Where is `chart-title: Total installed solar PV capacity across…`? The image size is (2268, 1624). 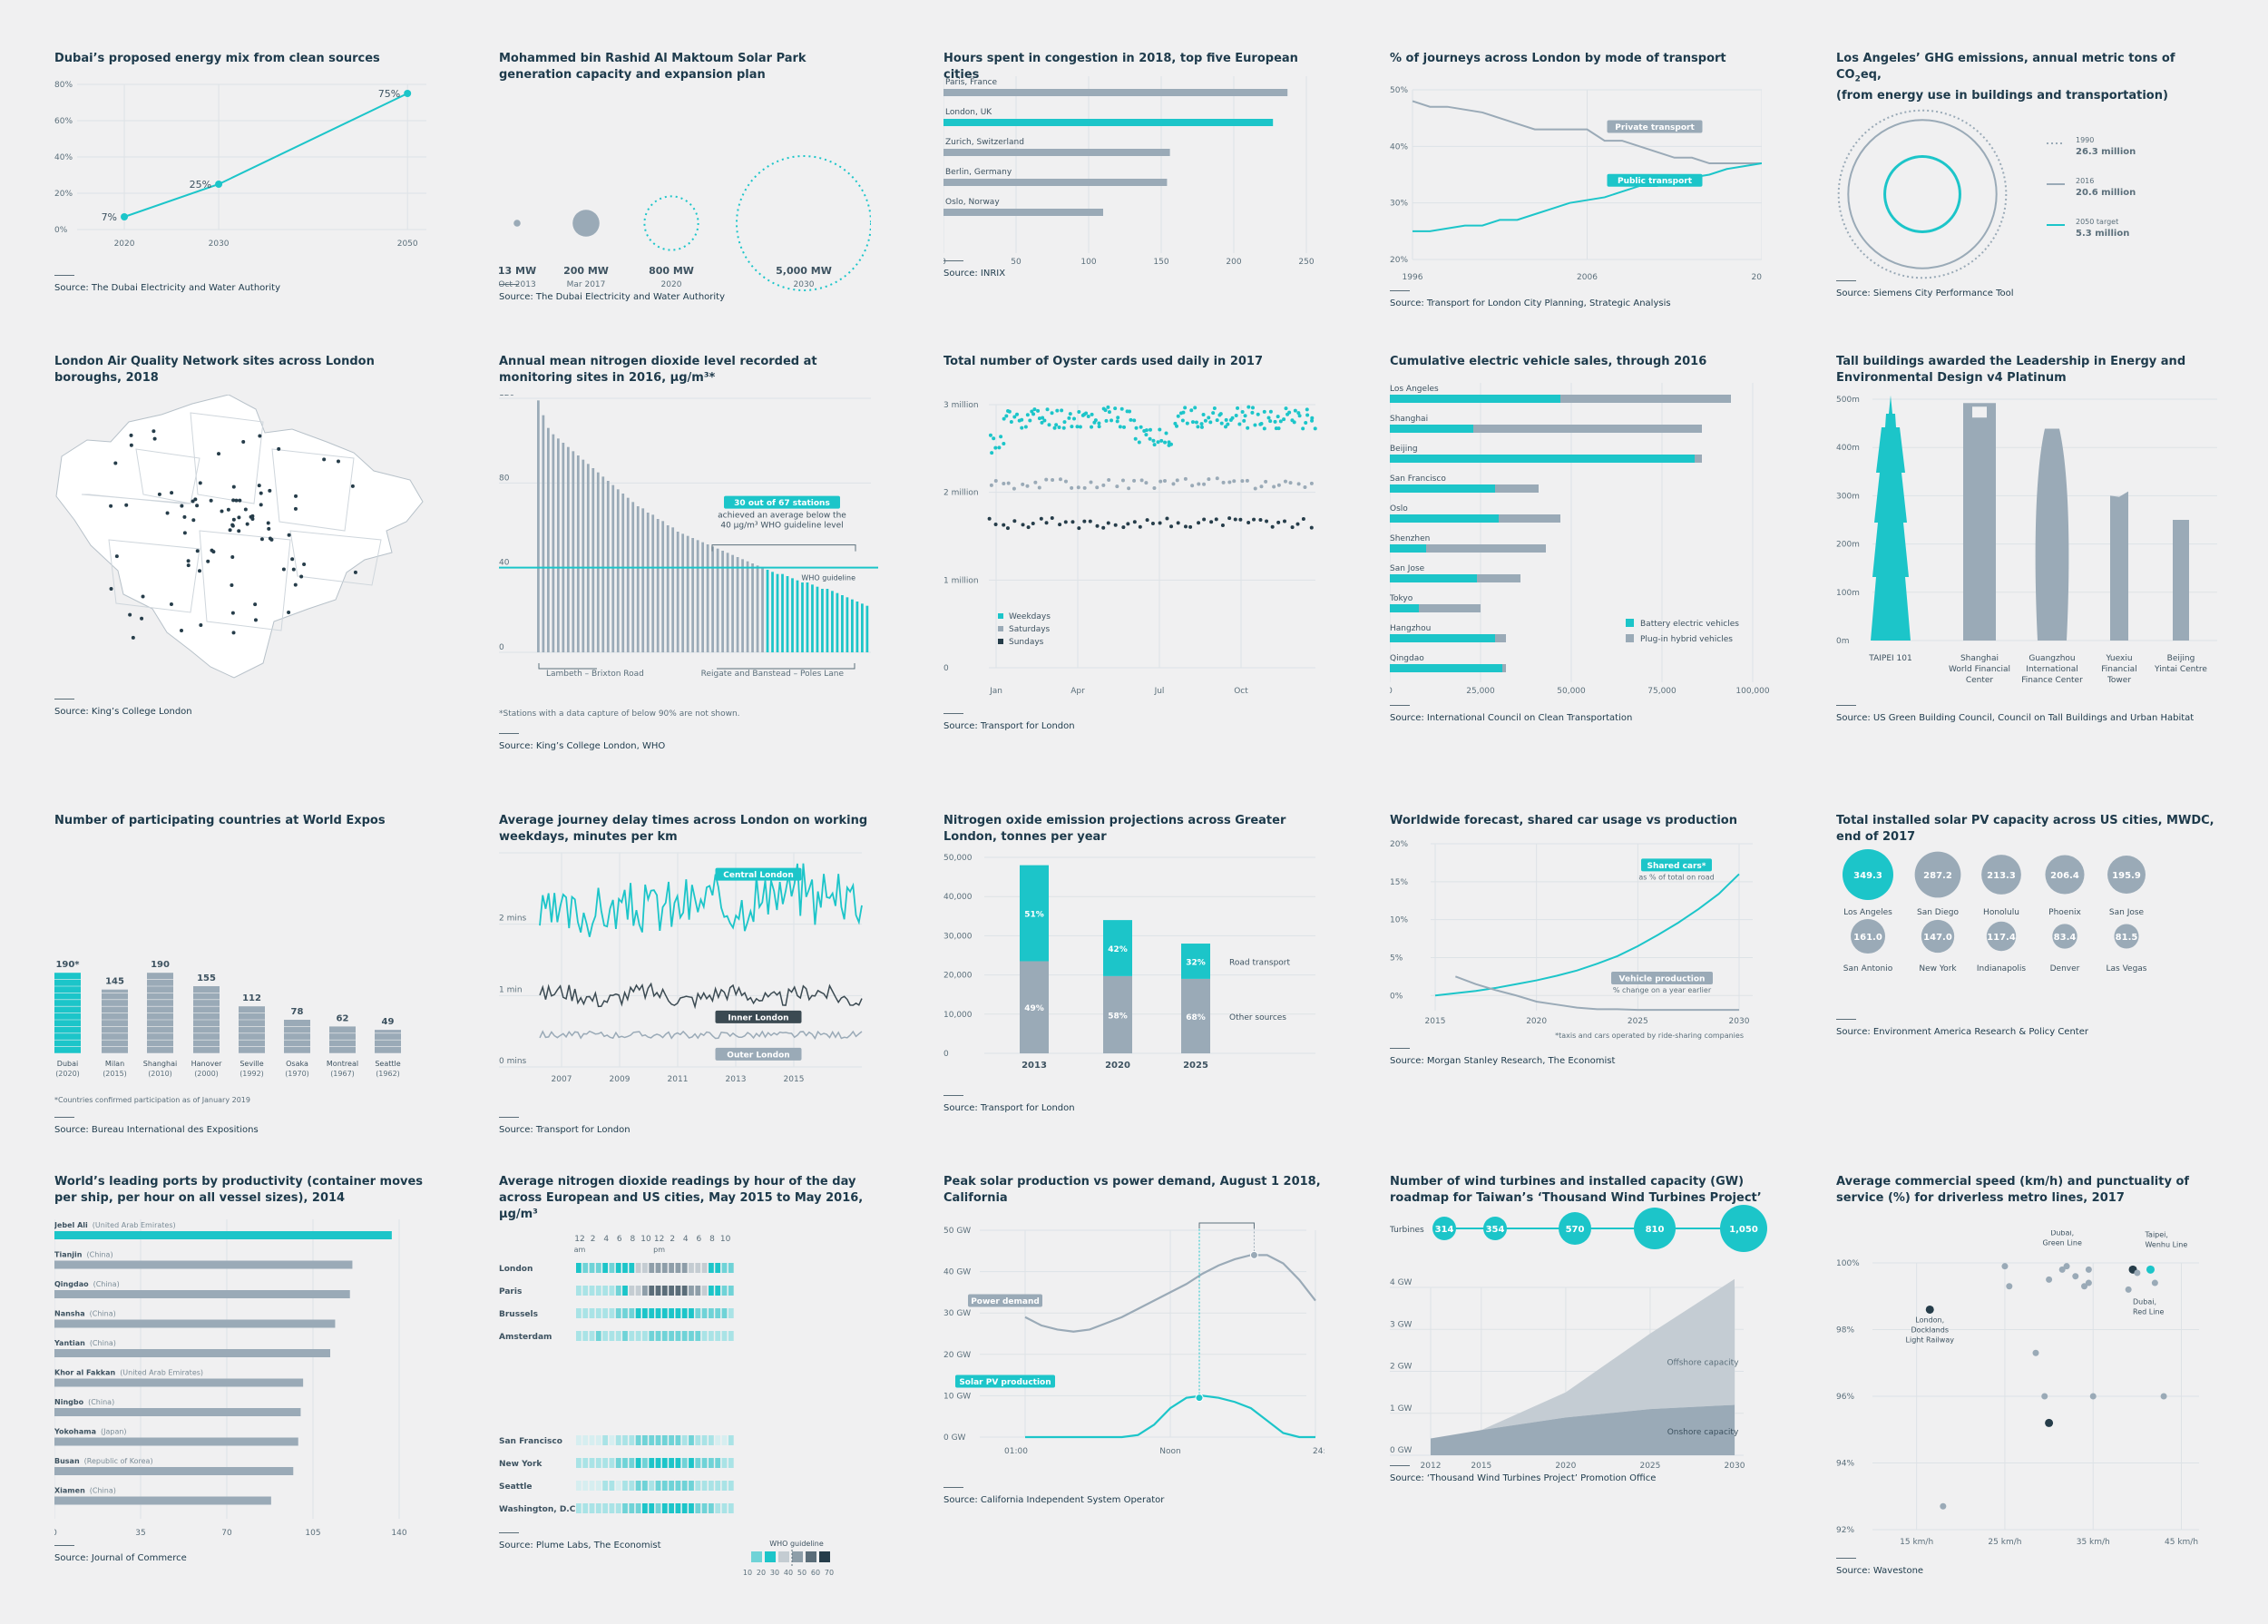
chart-title: Total installed solar PV capacity across… is located at coordinates (2025, 829).